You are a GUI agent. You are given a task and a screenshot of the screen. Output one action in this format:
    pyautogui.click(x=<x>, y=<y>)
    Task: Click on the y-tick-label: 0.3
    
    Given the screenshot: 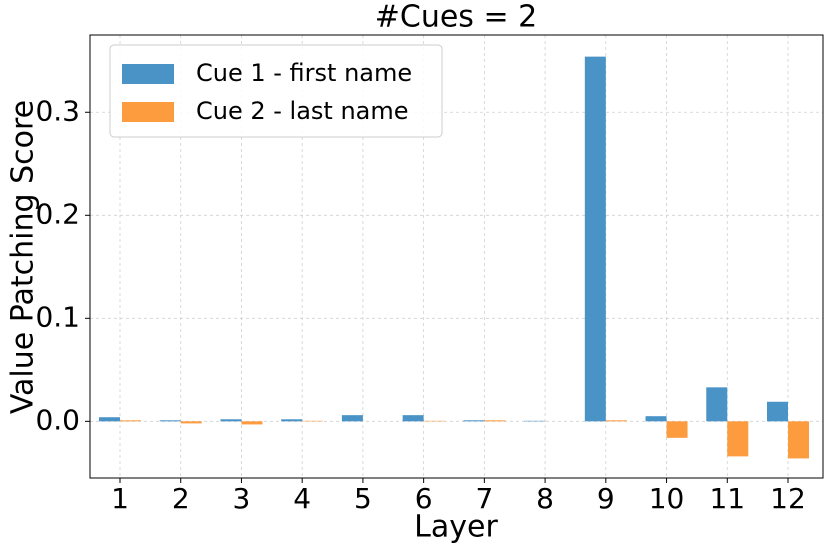 What is the action you would take?
    pyautogui.click(x=57, y=110)
    